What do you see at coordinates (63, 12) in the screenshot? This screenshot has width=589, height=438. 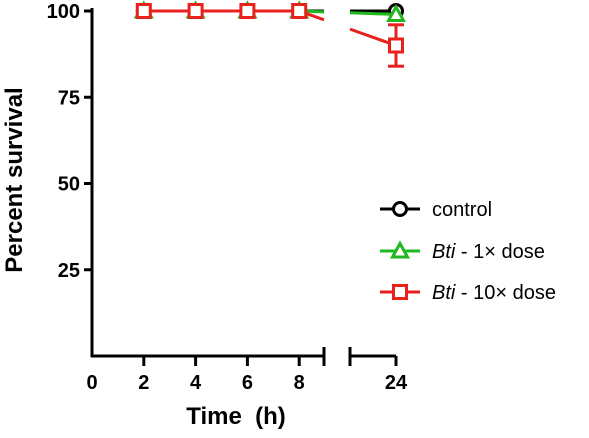 I see `y-tick-label: 100` at bounding box center [63, 12].